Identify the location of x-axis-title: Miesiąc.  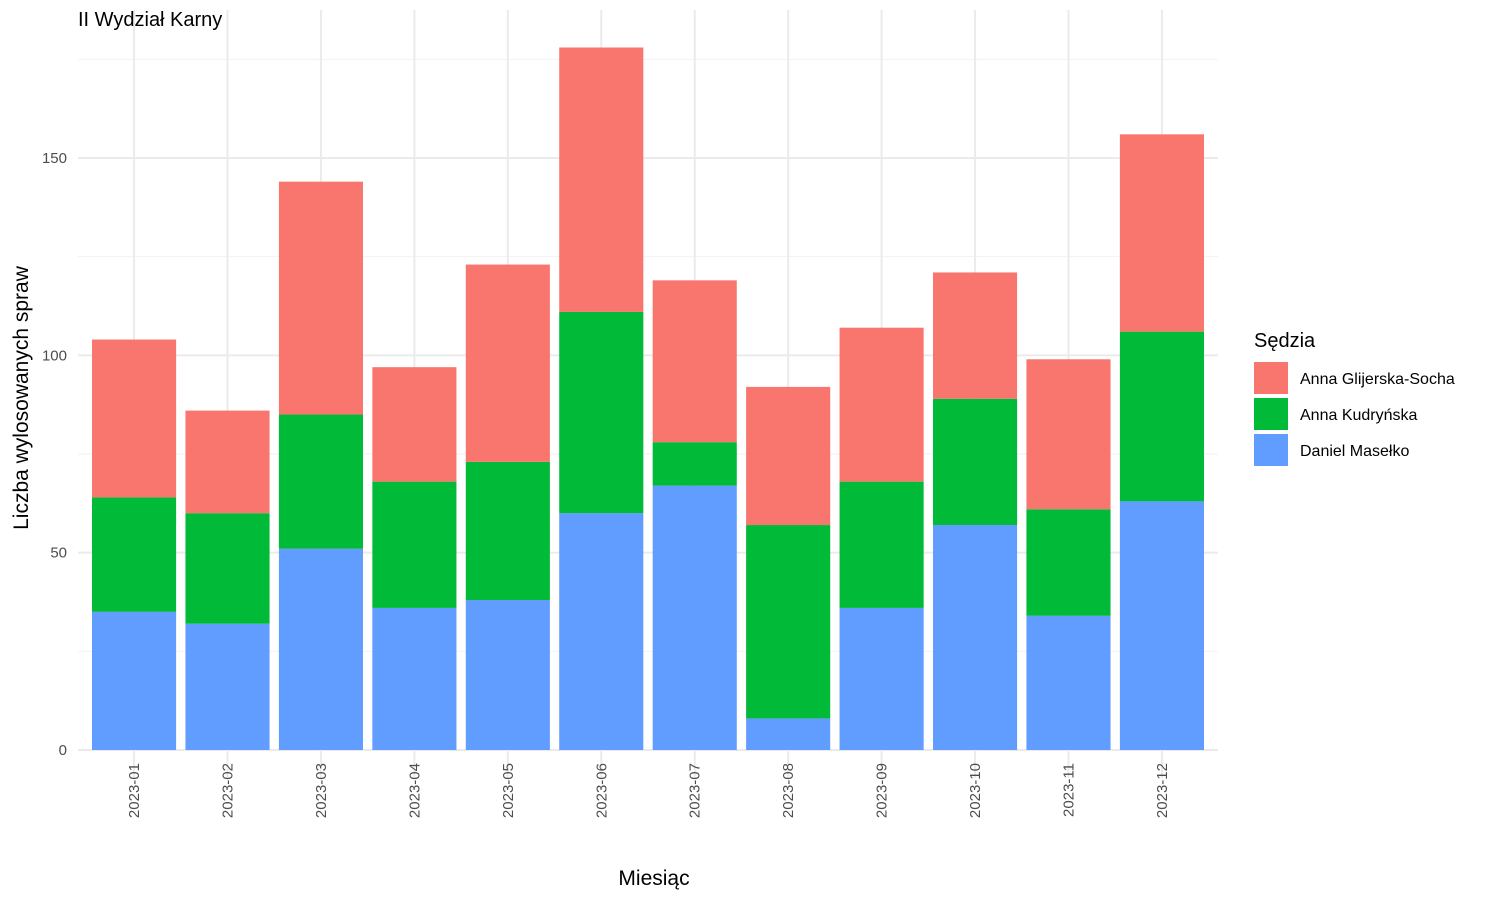
(653, 878).